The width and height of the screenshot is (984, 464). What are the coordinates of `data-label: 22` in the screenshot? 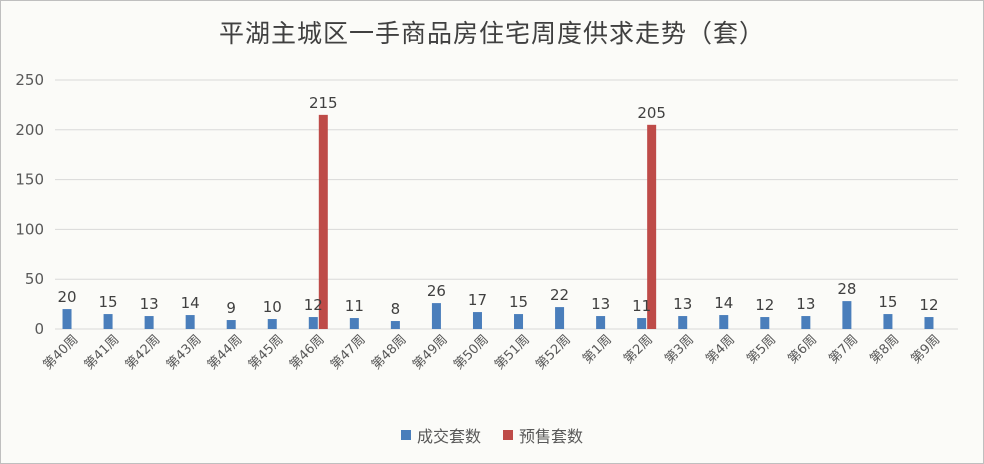 It's located at (559, 295).